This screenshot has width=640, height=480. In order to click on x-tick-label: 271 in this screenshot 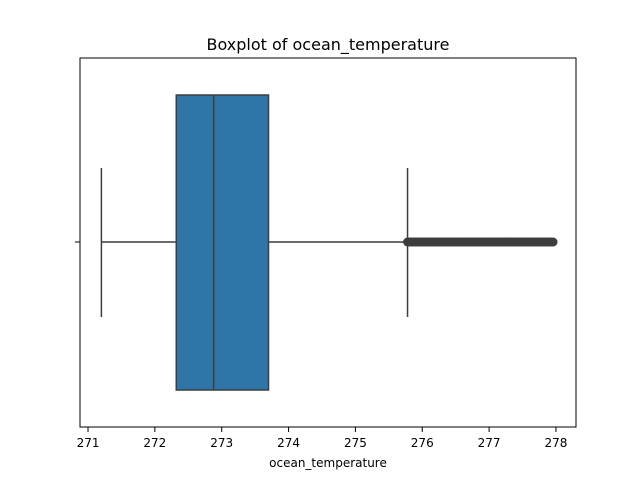, I will do `click(88, 443)`.